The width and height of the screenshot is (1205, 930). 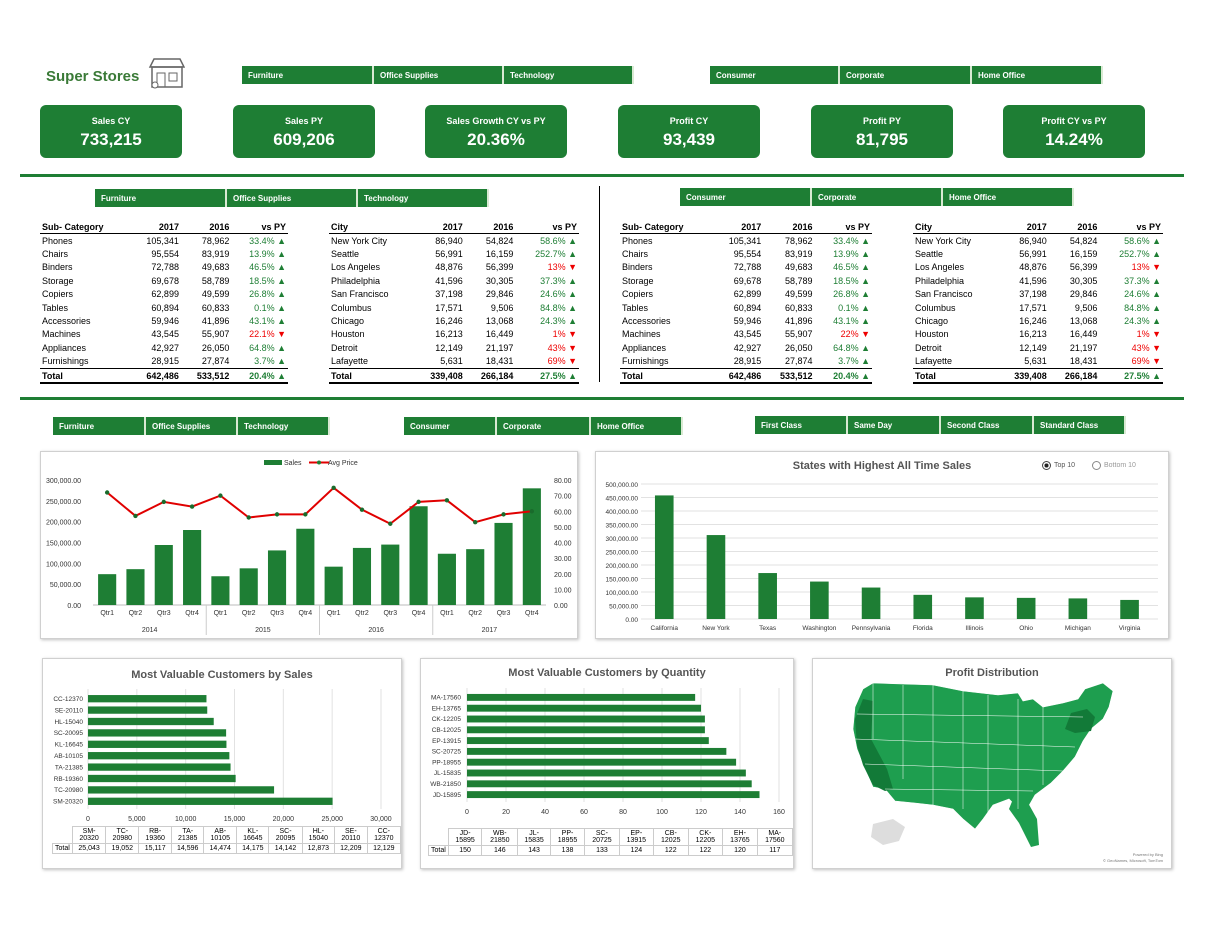 I want to click on y-left-tick-label: 150,000.00, so click(x=63, y=544).